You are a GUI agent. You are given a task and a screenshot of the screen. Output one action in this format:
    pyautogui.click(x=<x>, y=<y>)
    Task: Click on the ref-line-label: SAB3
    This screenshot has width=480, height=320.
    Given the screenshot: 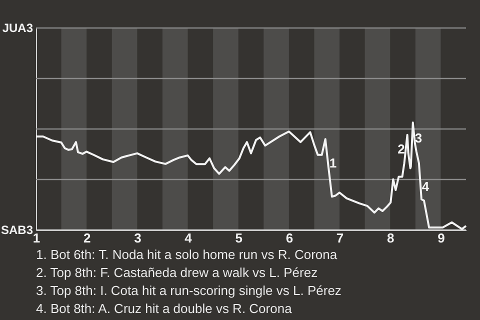 What is the action you would take?
    pyautogui.click(x=17, y=230)
    